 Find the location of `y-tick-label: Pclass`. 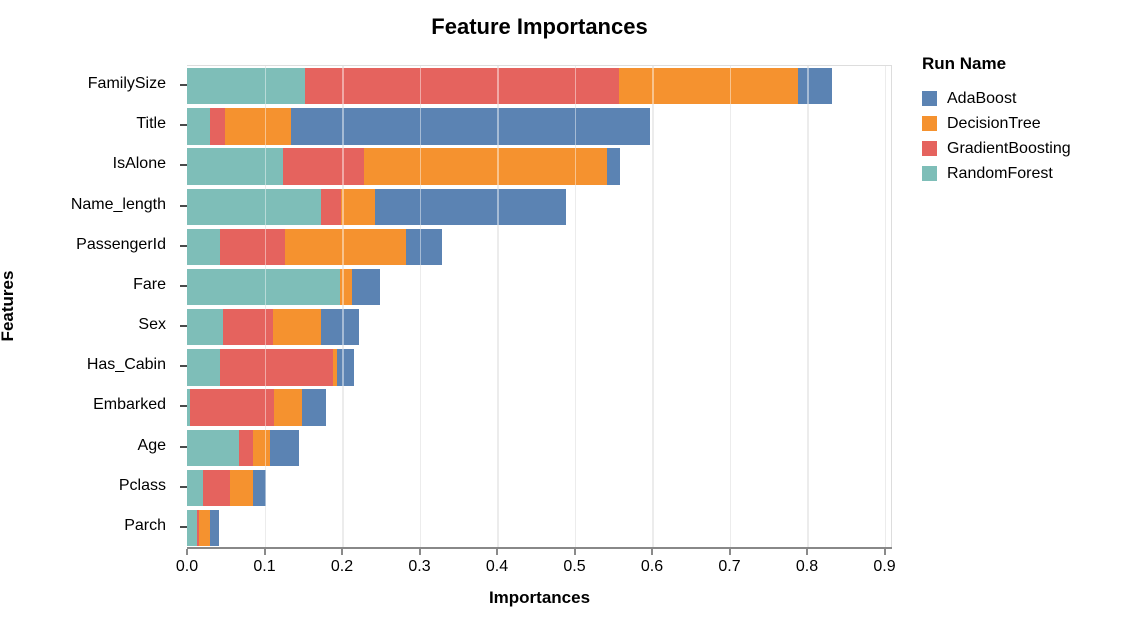

y-tick-label: Pclass is located at coordinates (142, 485).